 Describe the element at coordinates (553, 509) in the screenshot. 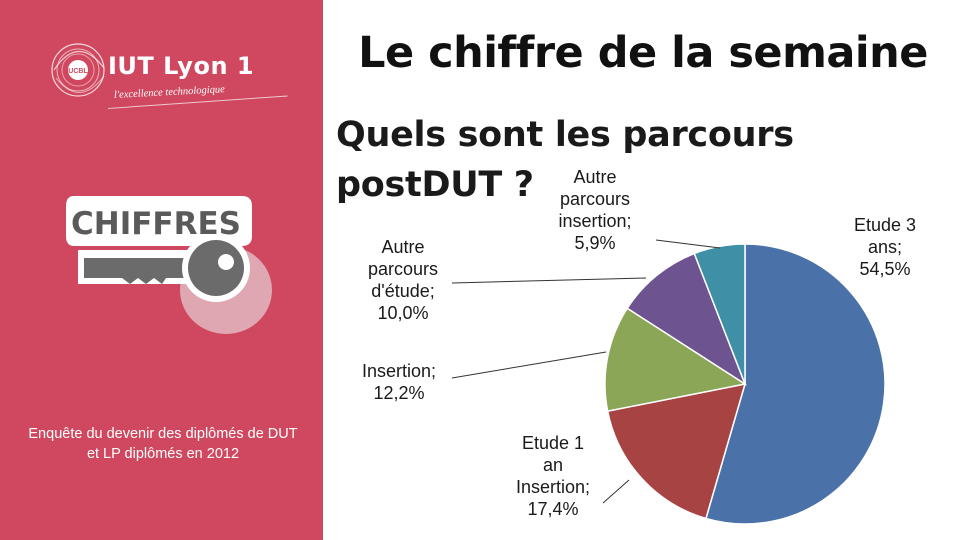

I see `data-label-line: 17,4%` at that location.